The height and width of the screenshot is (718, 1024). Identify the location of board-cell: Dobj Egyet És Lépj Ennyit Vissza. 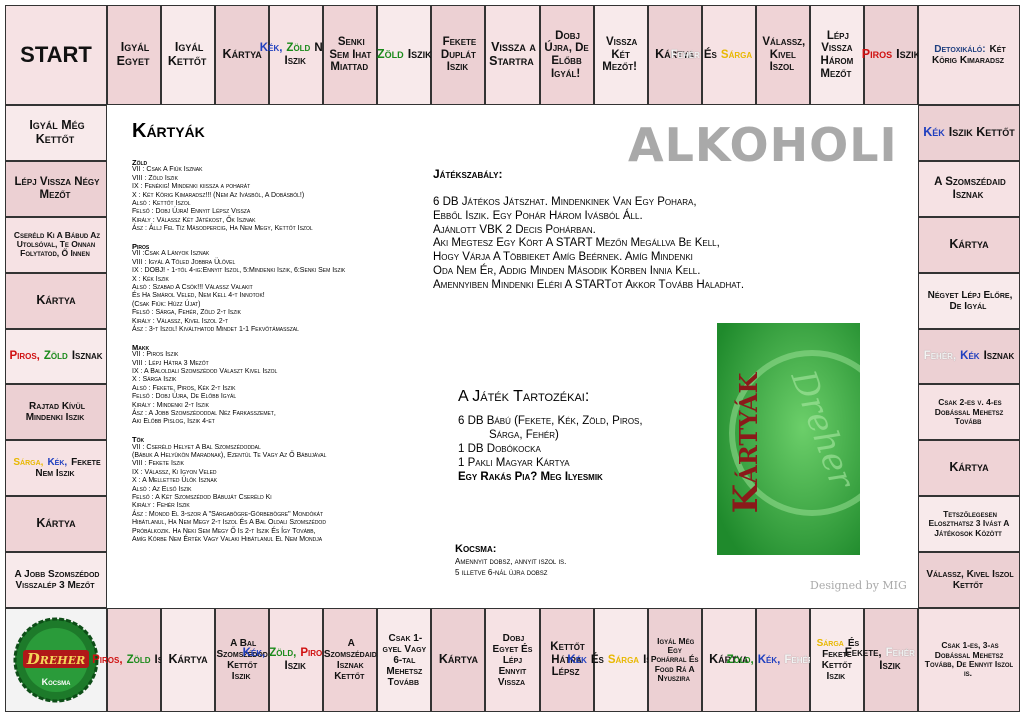
(512, 660).